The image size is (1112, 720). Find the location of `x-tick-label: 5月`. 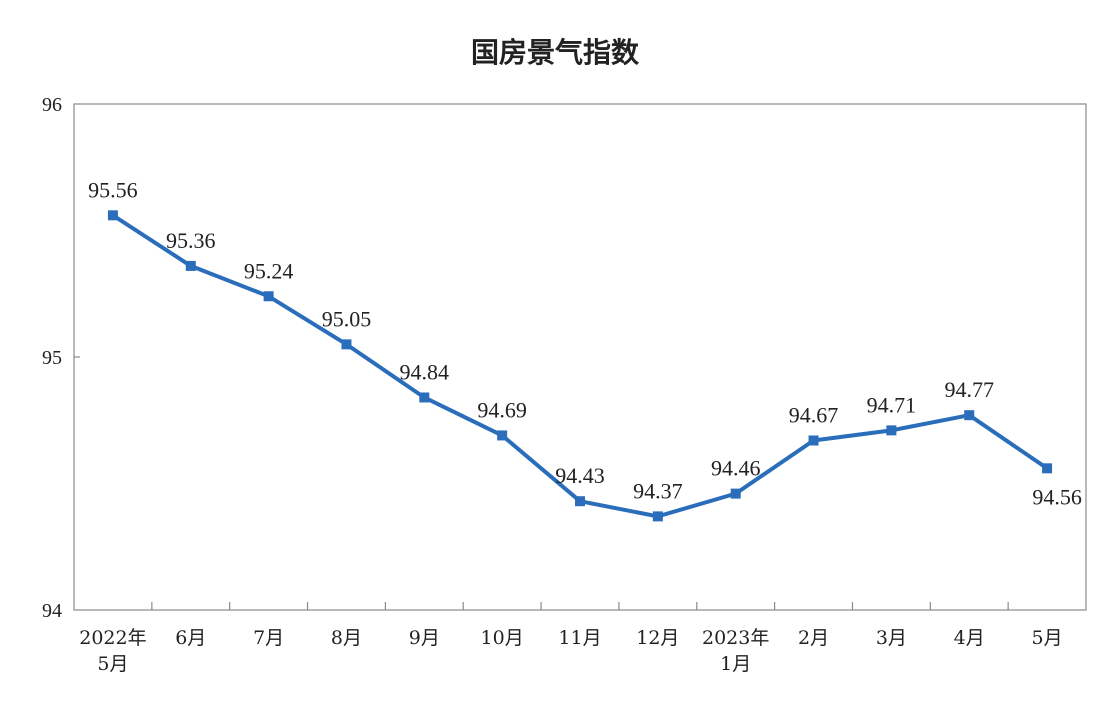

x-tick-label: 5月 is located at coordinates (1047, 638).